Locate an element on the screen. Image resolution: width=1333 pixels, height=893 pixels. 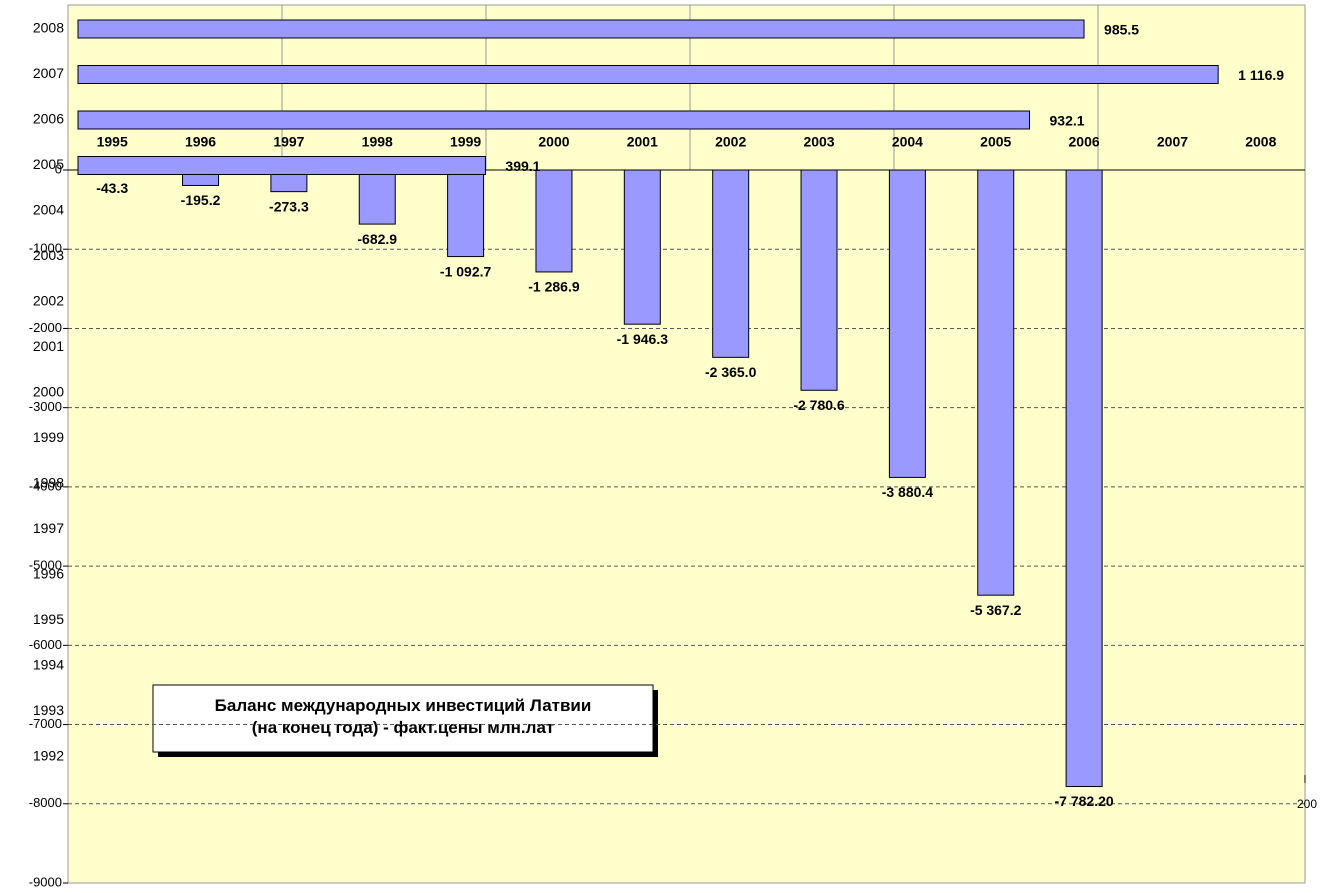
y-tick-label: 1996 is located at coordinates (48, 574).